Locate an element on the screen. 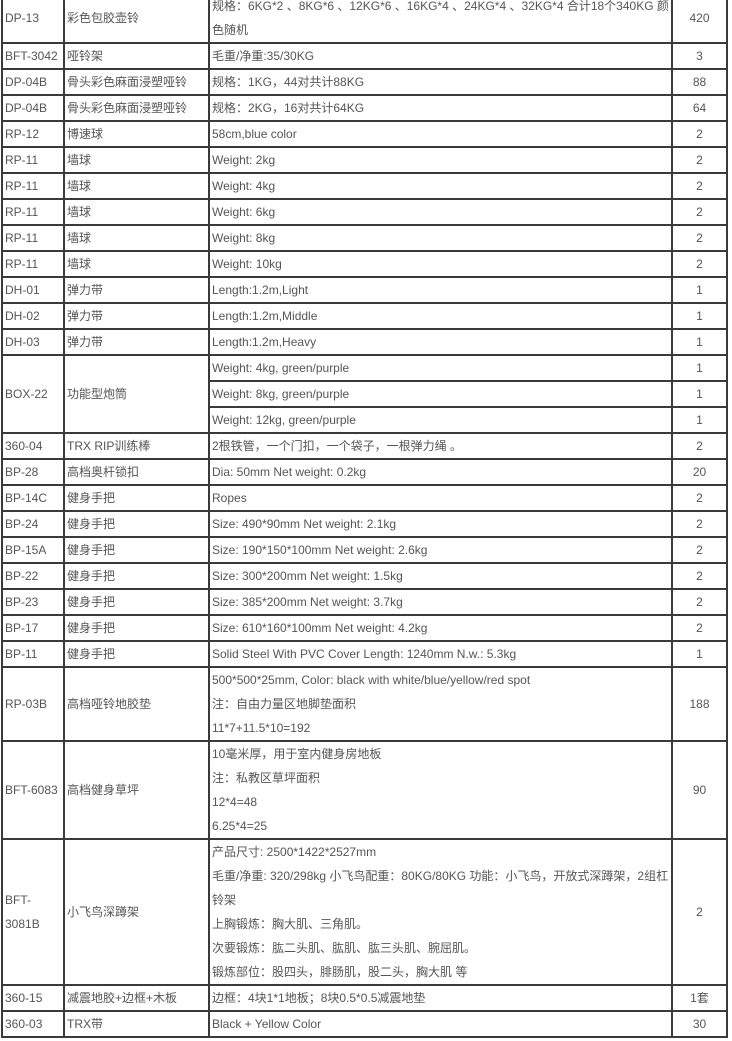  product-spec: Weight: 8kg, green/purple is located at coordinates (440, 394).